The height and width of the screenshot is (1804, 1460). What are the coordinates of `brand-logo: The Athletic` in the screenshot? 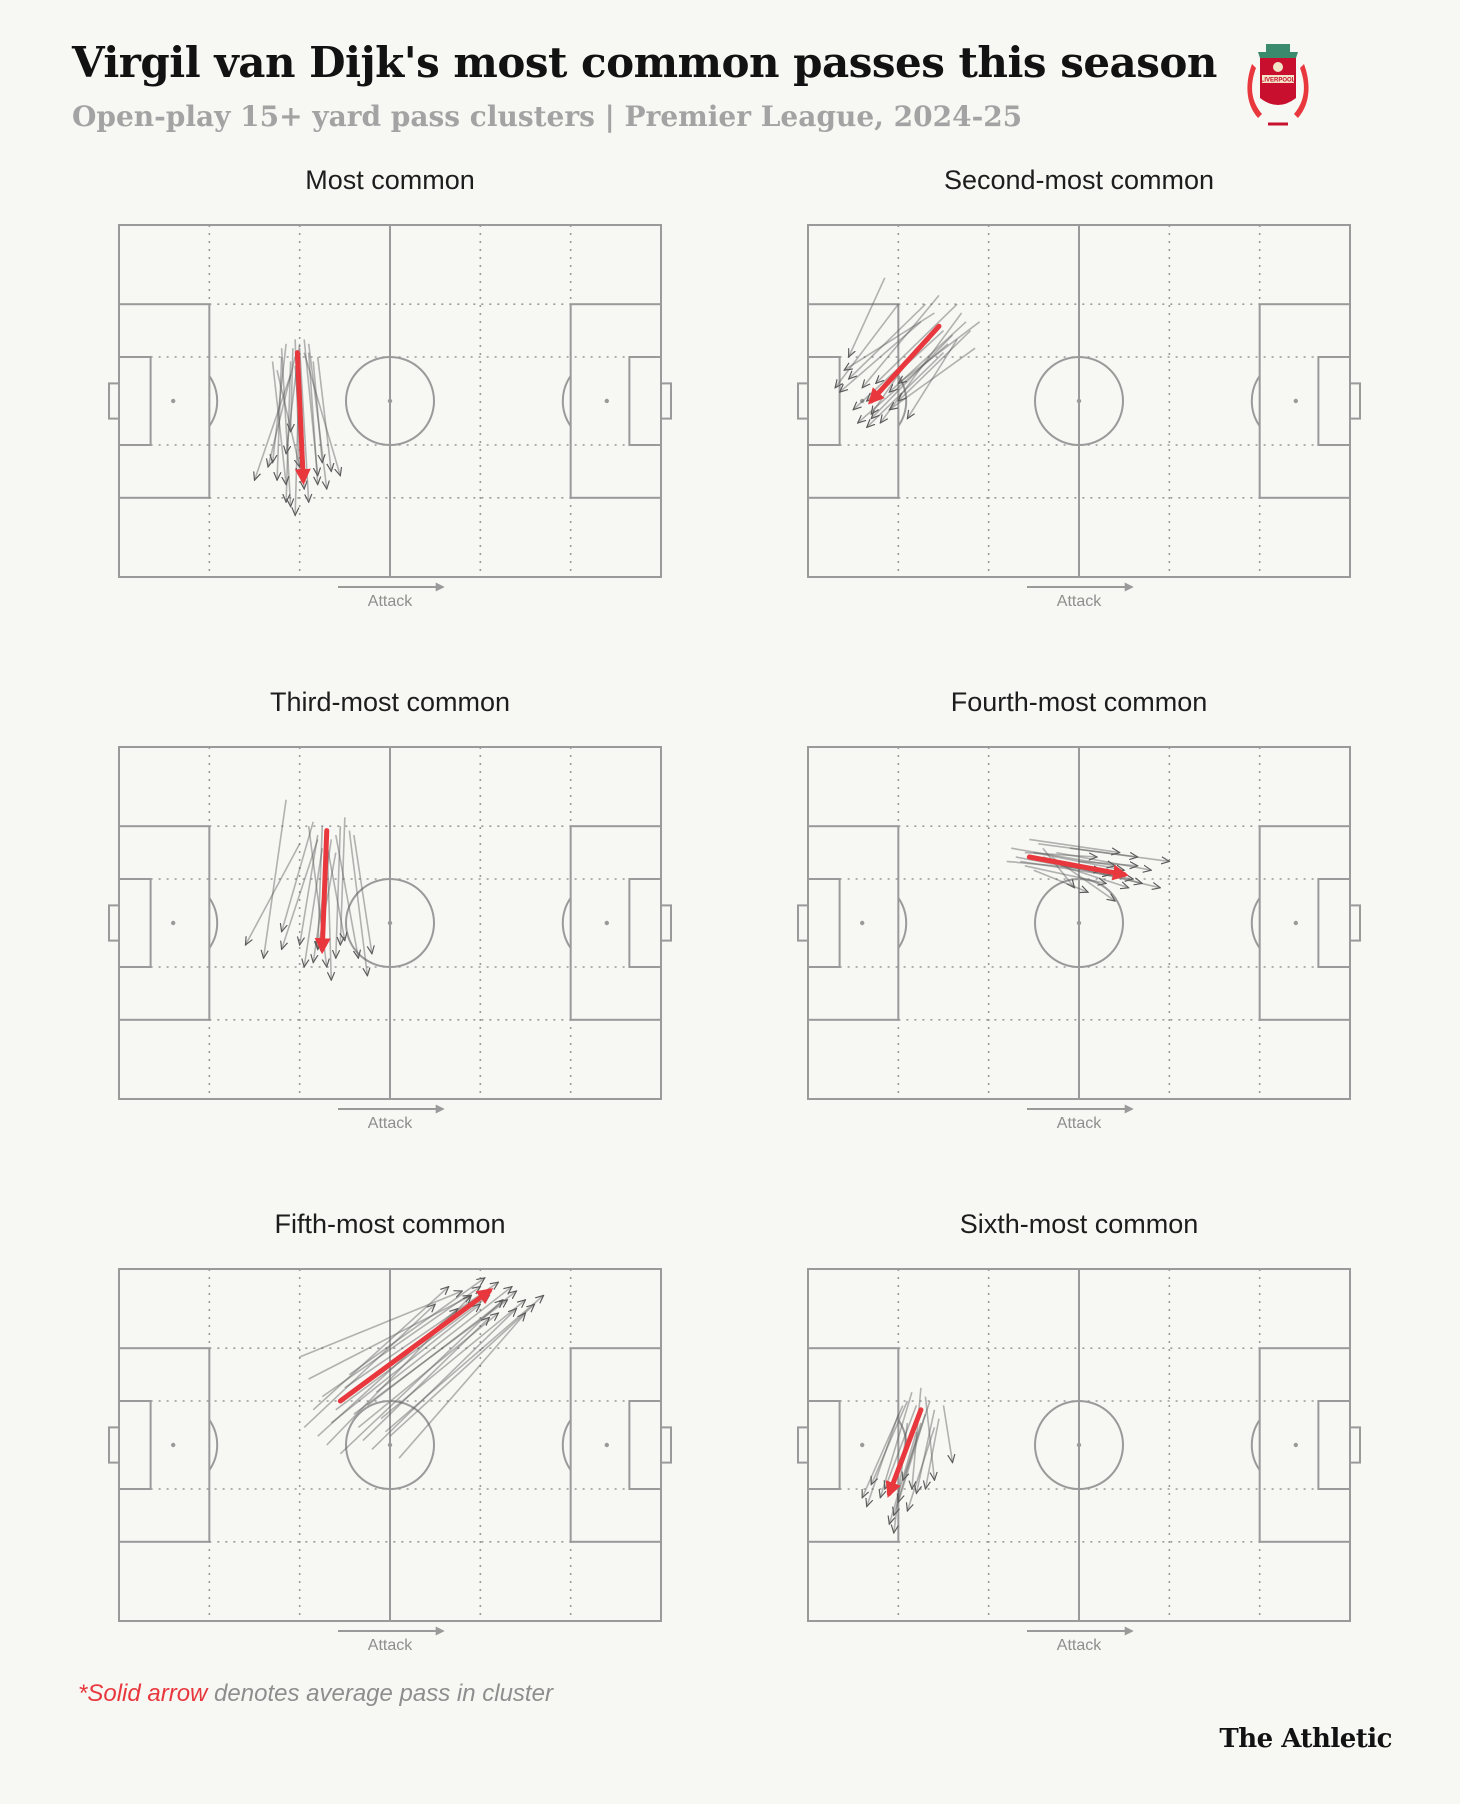 It's located at (1305, 1739).